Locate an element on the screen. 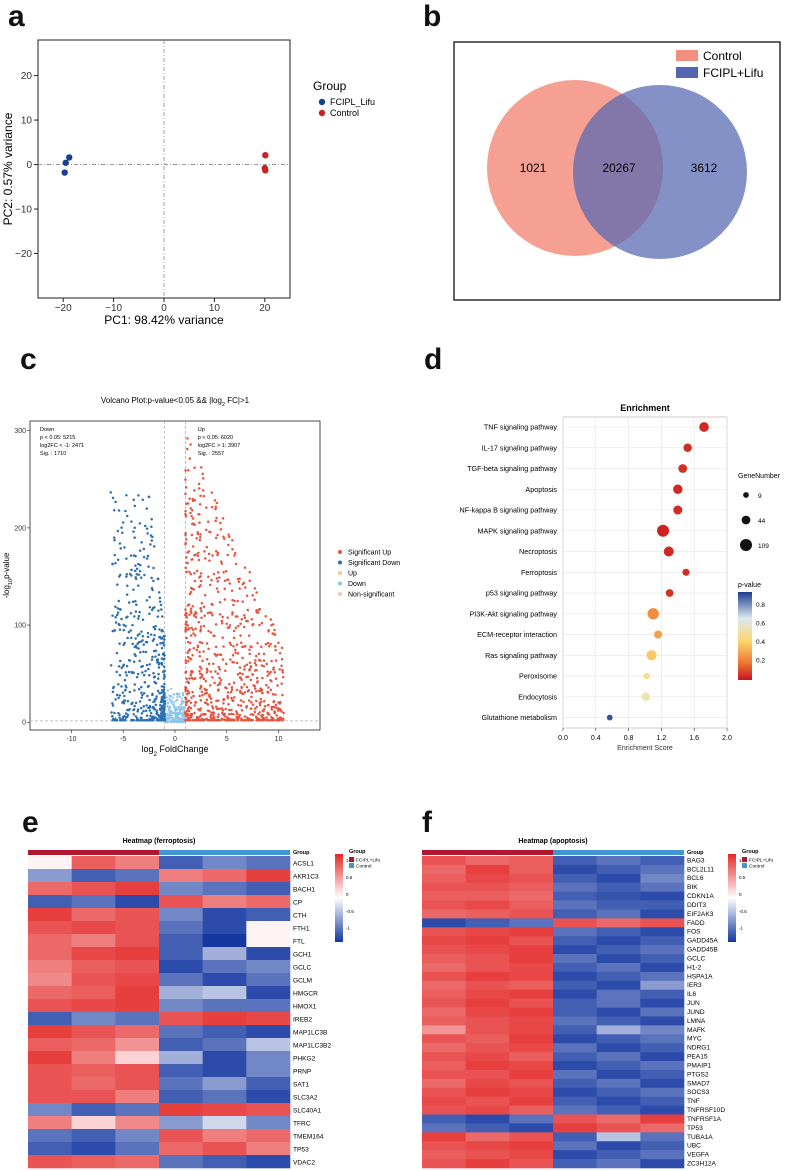  volcano-point-down is located at coordinates (169, 715).